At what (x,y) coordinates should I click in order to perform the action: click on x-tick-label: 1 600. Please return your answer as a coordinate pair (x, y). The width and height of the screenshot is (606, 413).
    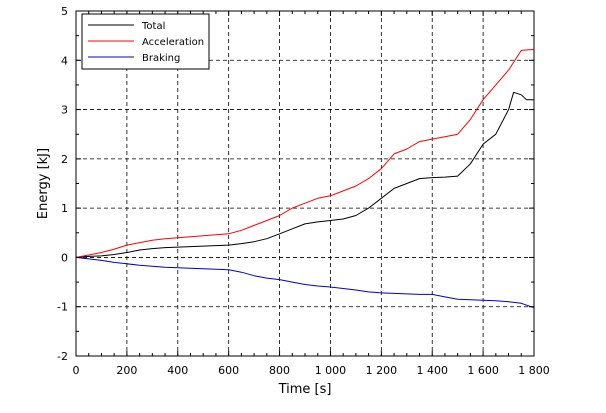
    Looking at the image, I should click on (483, 370).